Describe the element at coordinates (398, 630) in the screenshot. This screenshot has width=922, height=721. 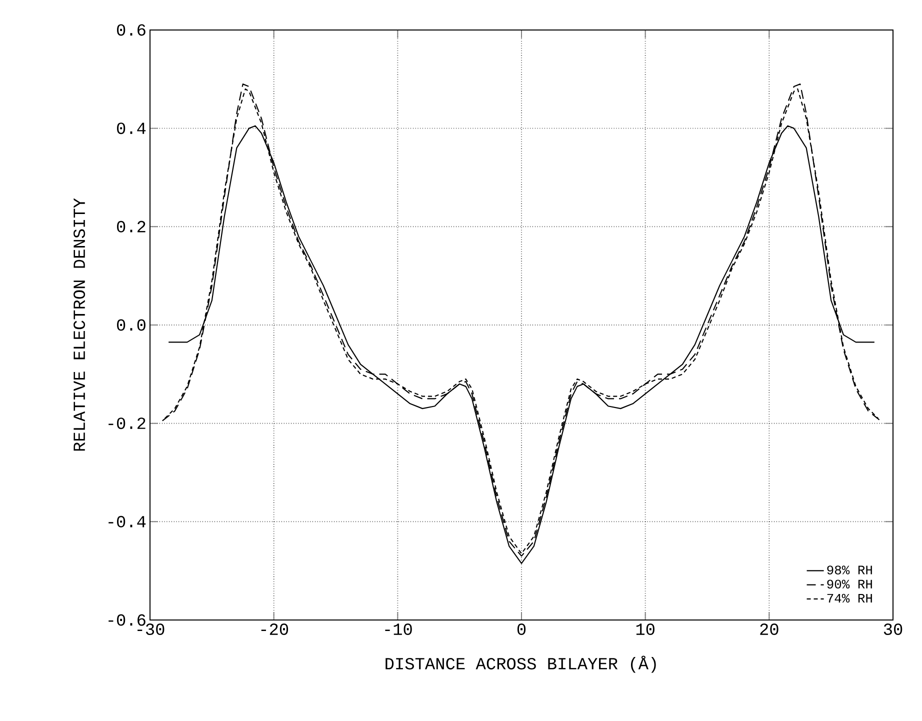
I see `x-tick-label: -10` at that location.